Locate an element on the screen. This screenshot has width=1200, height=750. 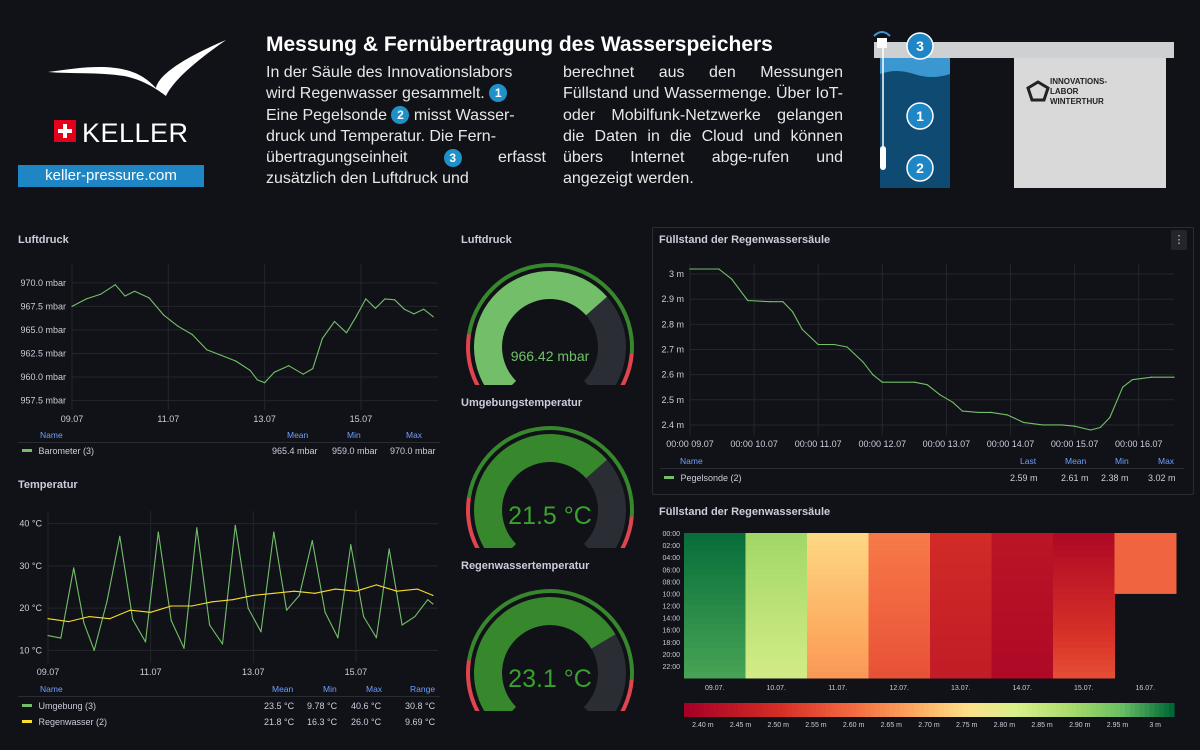
y-tick-label: 04:00 is located at coordinates (671, 558).